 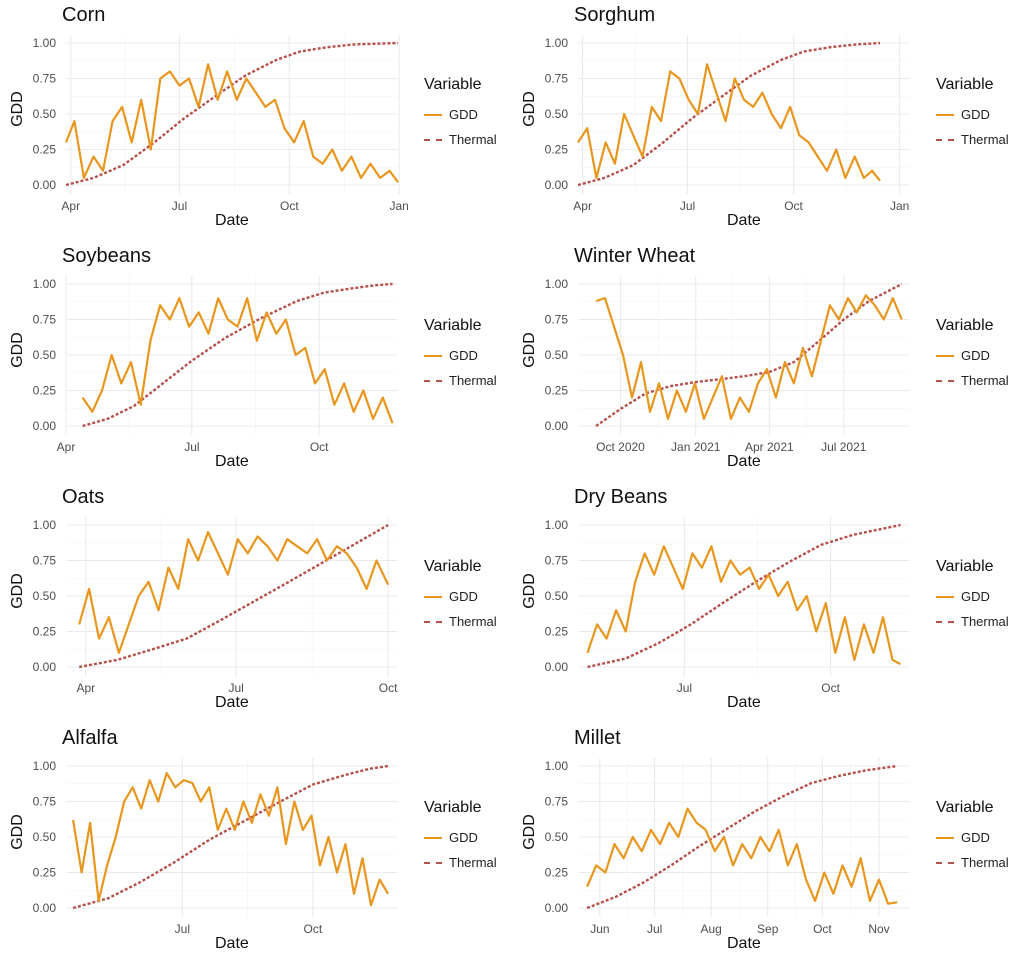 I want to click on x-tick-label: Jun, so click(x=599, y=929).